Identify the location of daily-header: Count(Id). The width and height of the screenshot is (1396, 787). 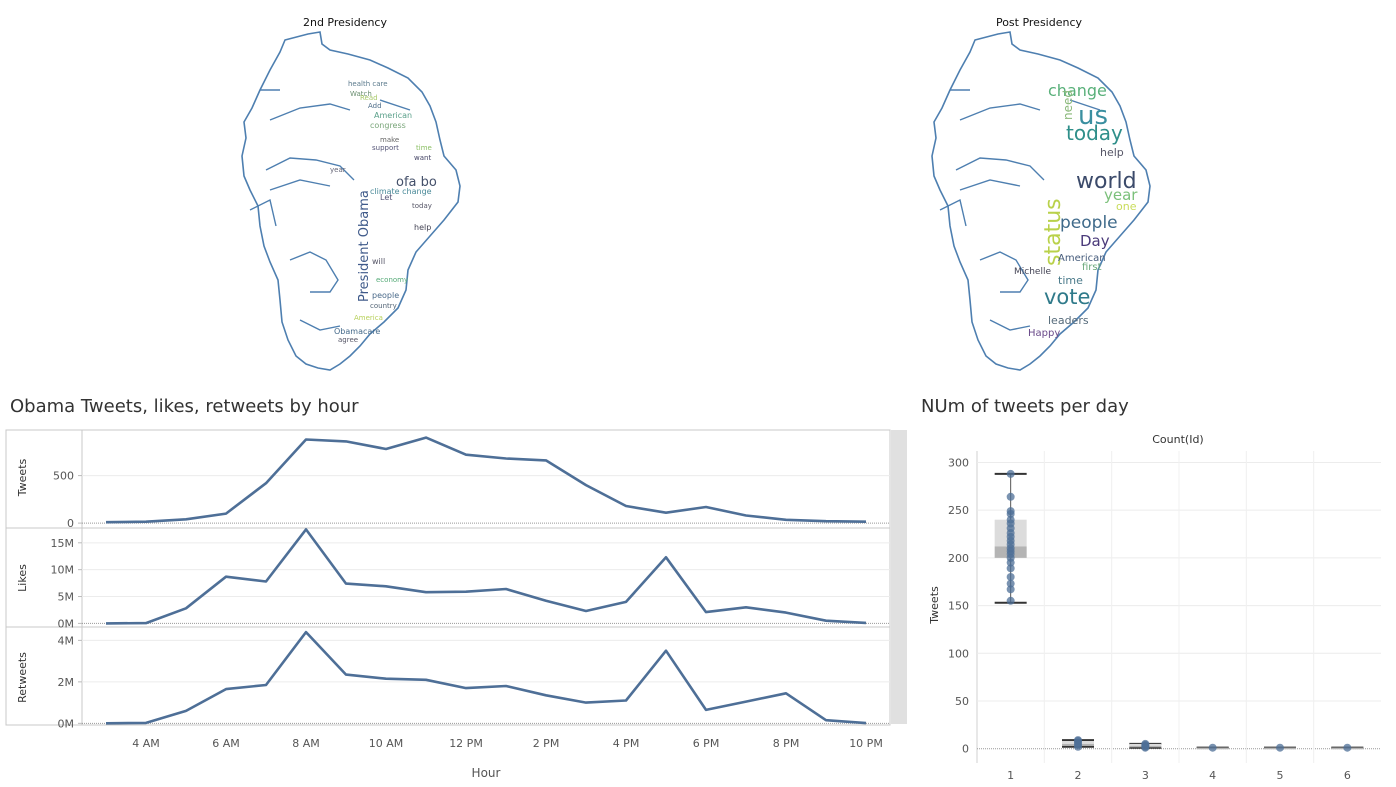
(1177, 439).